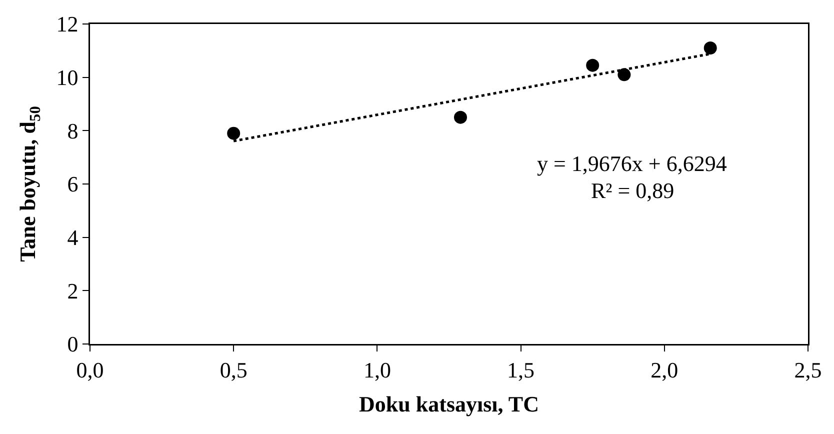 The image size is (834, 434). I want to click on y-tick-label: 4, so click(72, 237).